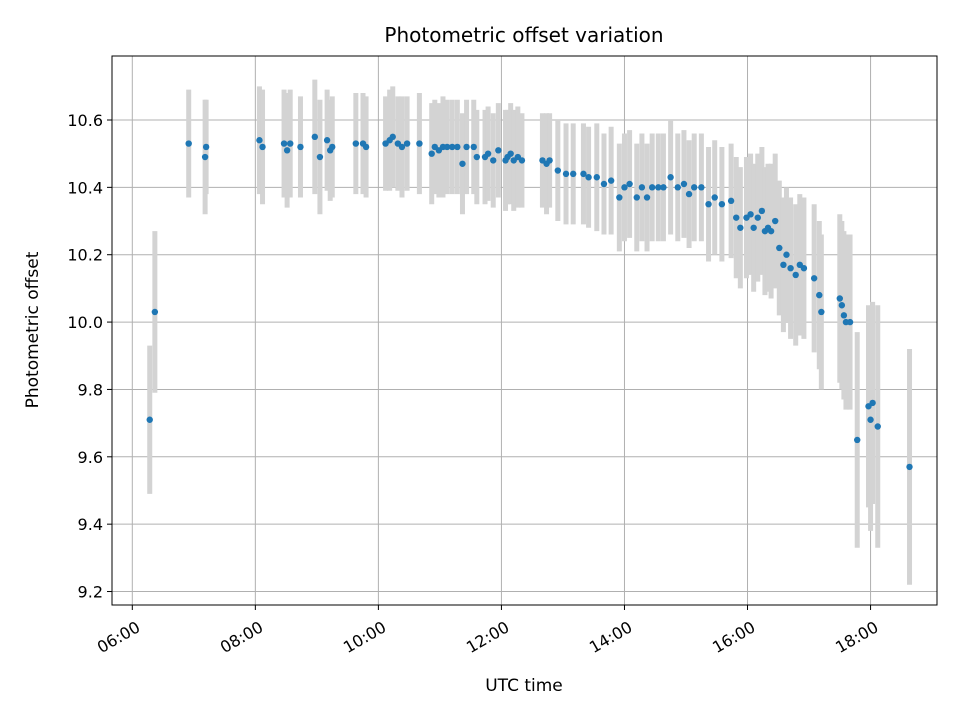 This screenshot has width=960, height=720. I want to click on y-tick-label: 9.4, so click(90, 524).